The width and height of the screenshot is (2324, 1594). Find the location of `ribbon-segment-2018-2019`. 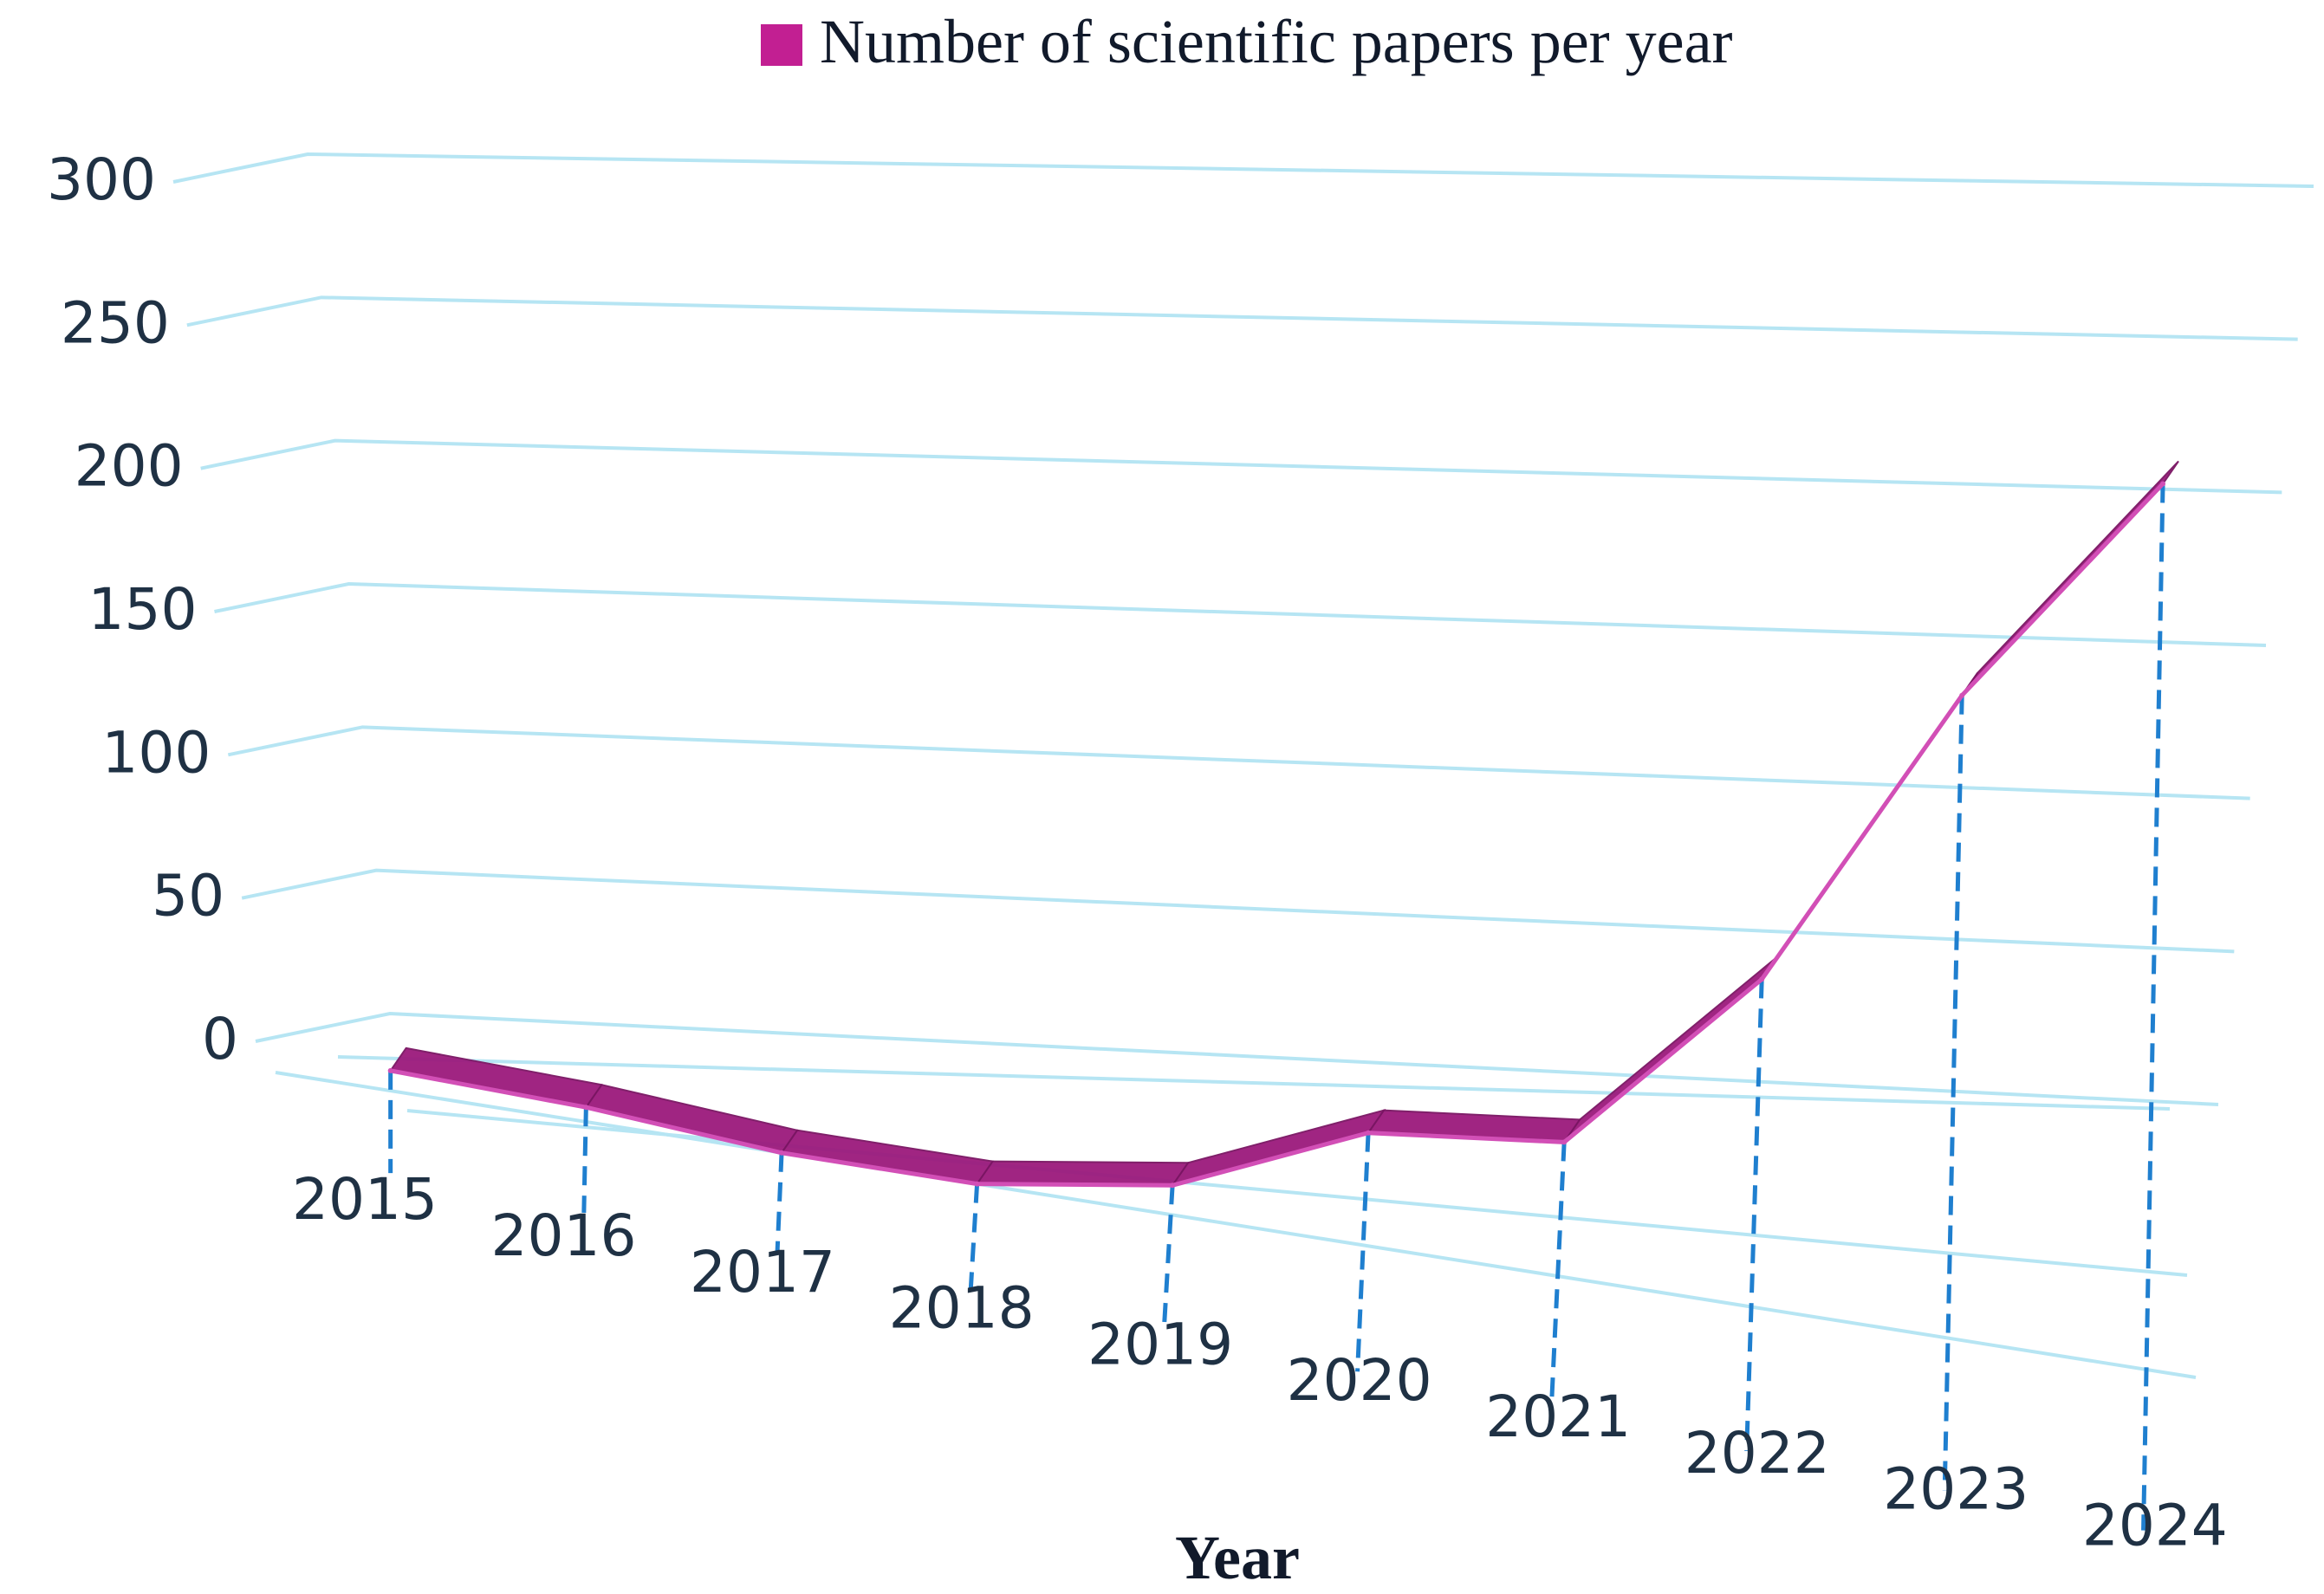

ribbon-segment-2018-2019 is located at coordinates (1083, 1173).